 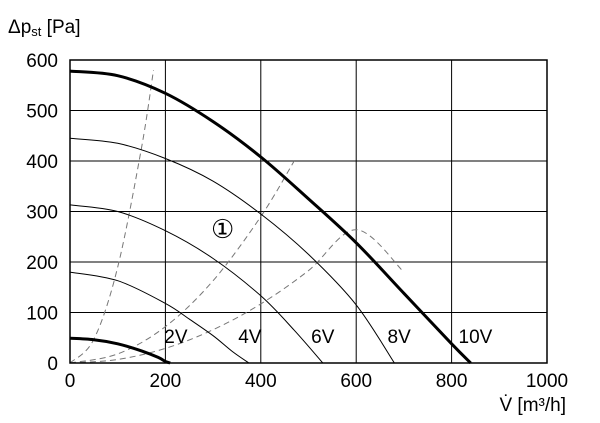 I want to click on x-tick-label: 600, so click(x=356, y=381).